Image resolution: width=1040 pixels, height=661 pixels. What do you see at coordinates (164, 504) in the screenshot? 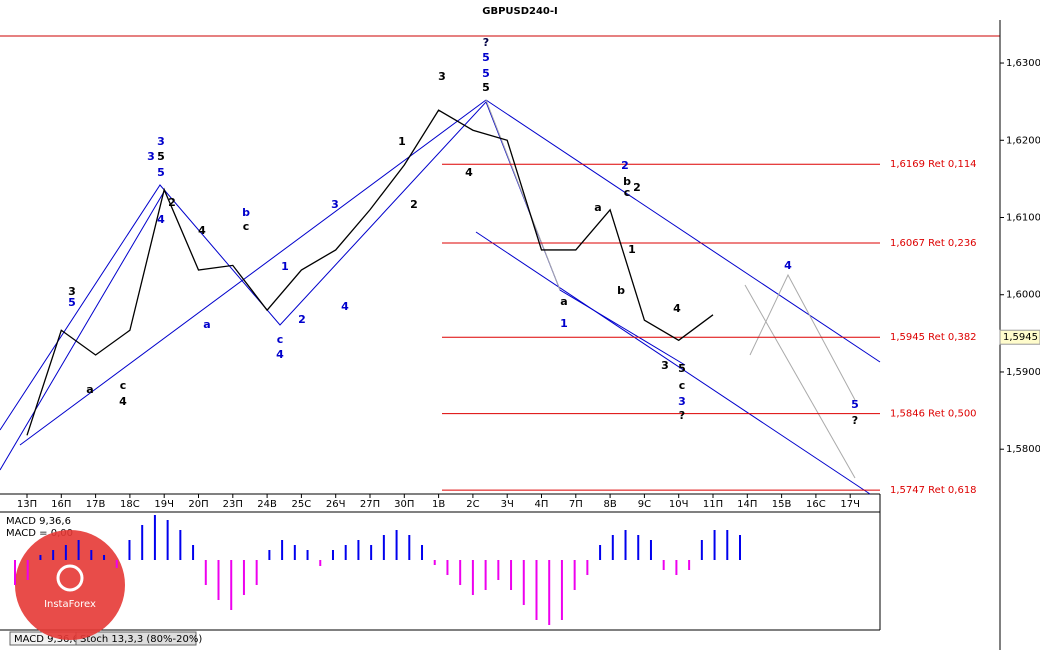
I see `x-tick-label: 19Ч` at bounding box center [164, 504].